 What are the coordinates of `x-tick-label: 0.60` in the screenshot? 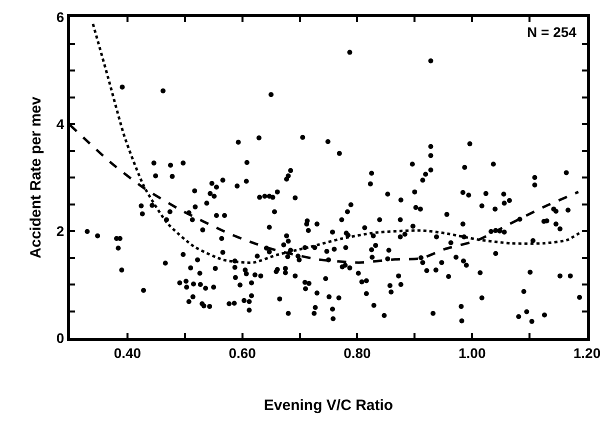 It's located at (242, 352).